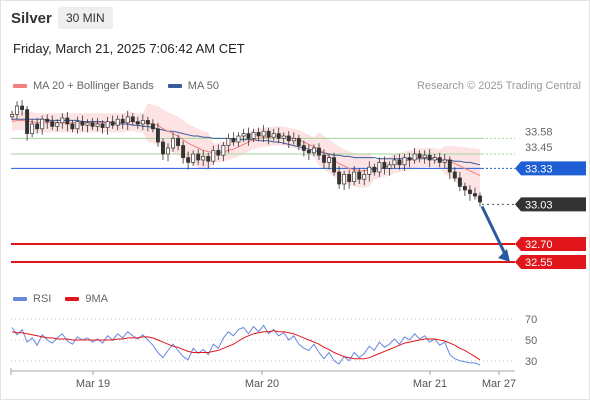 This screenshot has height=400, width=590. I want to click on legend-rsi-ma-label: 9MA, so click(96, 299).